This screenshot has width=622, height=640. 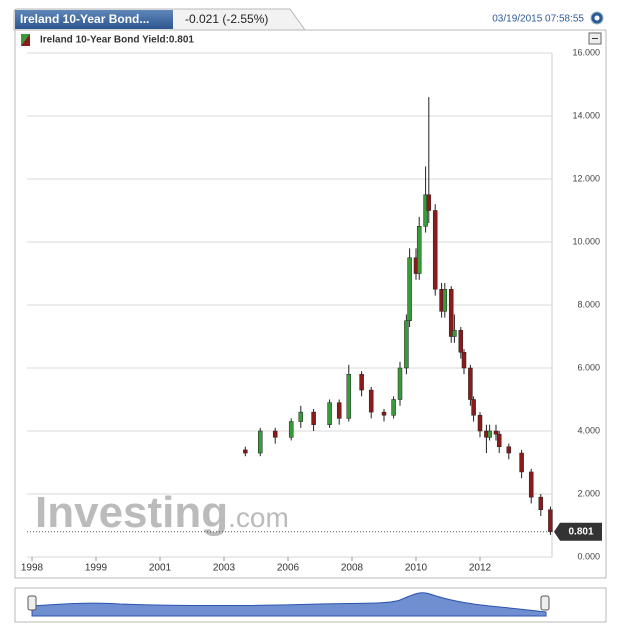 What do you see at coordinates (32, 568) in the screenshot?
I see `x-tick-label: 1998` at bounding box center [32, 568].